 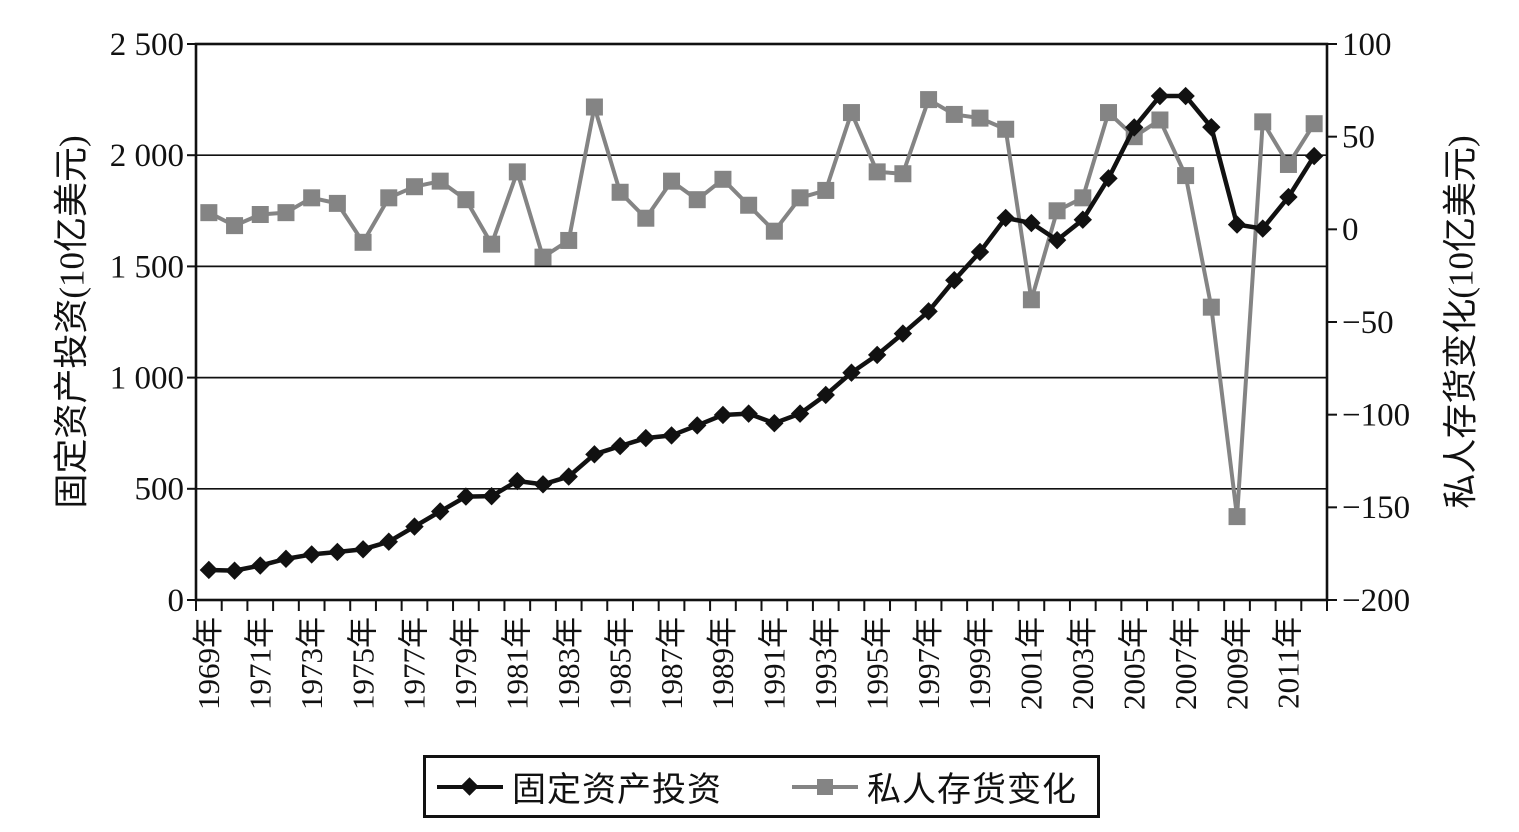 I want to click on legend: 固定资产投资 私人存货变化, so click(x=761, y=786).